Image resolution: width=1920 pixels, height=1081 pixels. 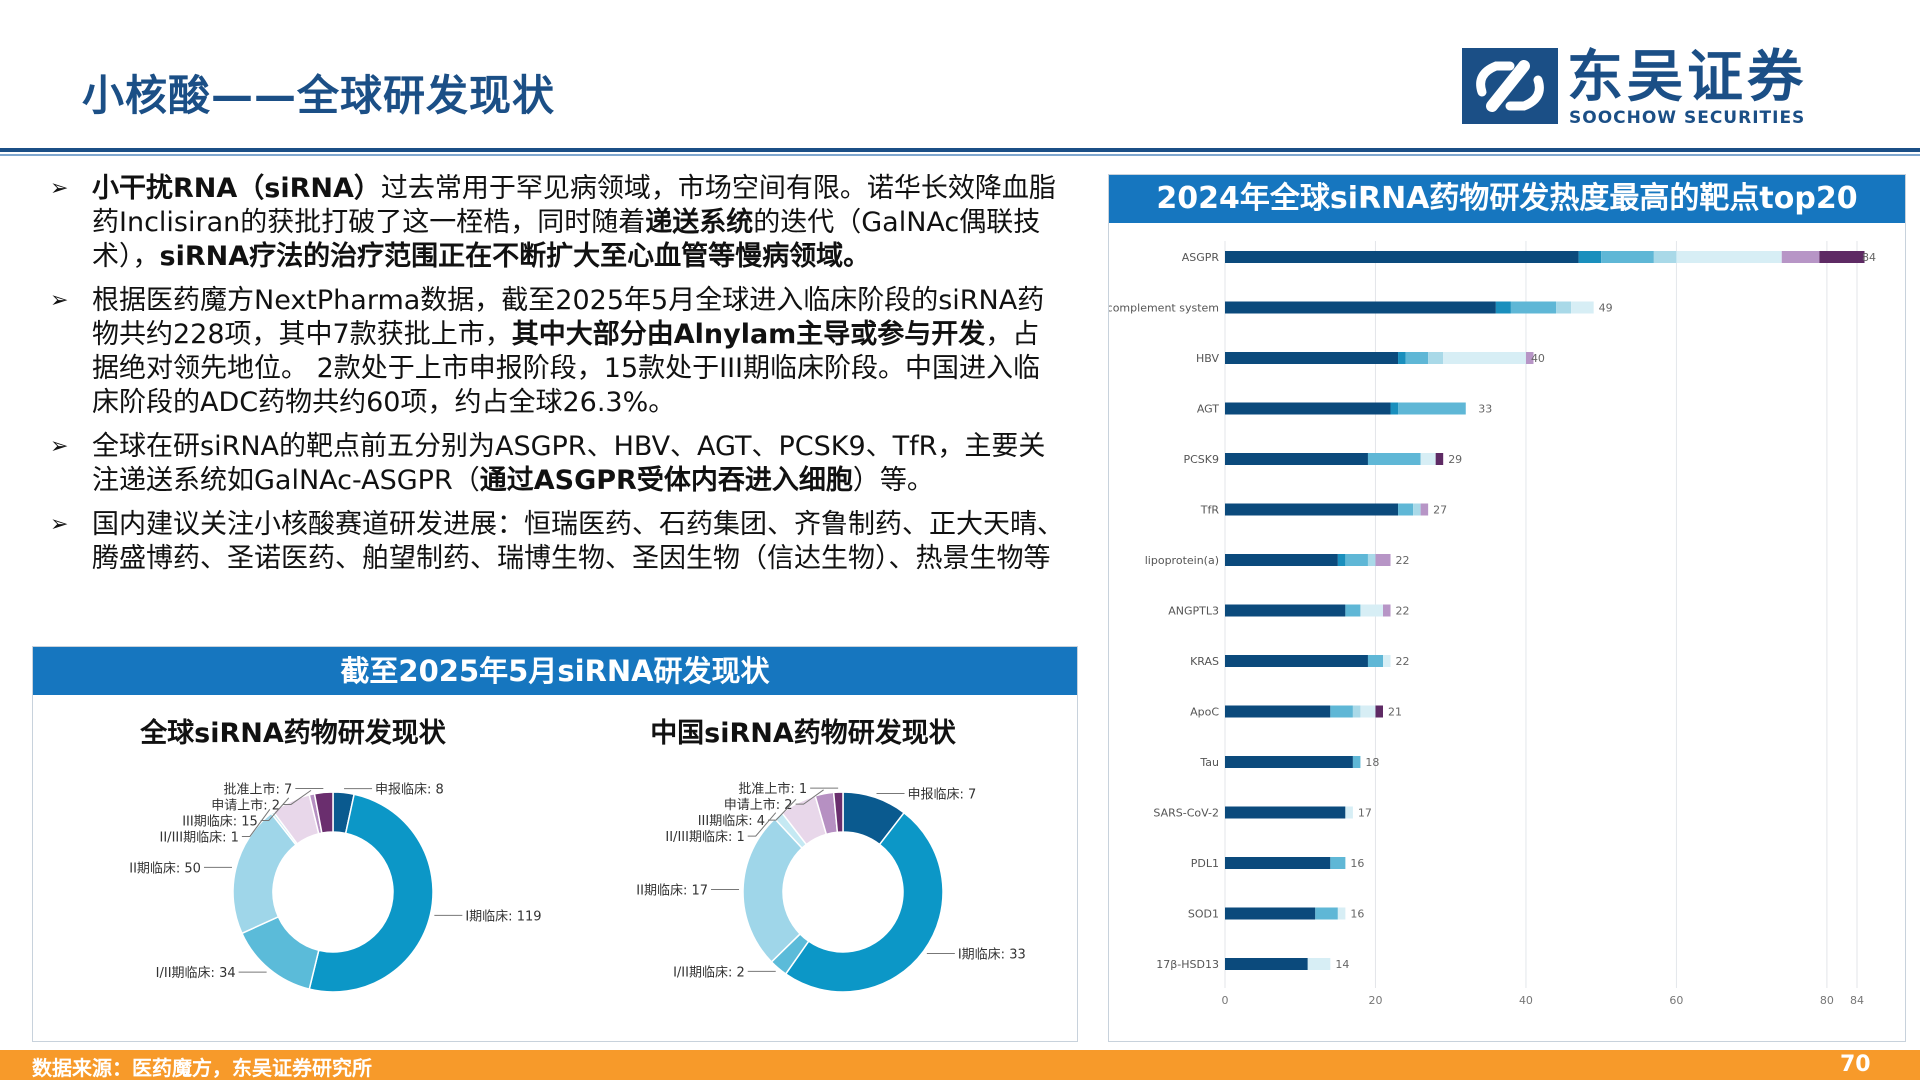 I want to click on bullet-text: 的迭代（GalNAc偶联技术），, so click(x=566, y=239).